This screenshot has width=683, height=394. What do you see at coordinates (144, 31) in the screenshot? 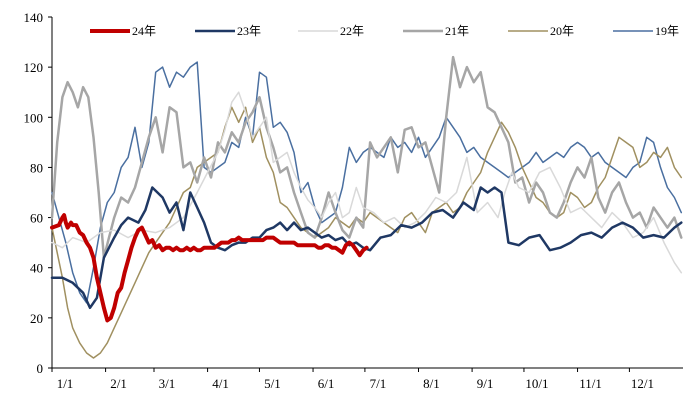
I see `legend-label-0: 24年` at bounding box center [144, 31].